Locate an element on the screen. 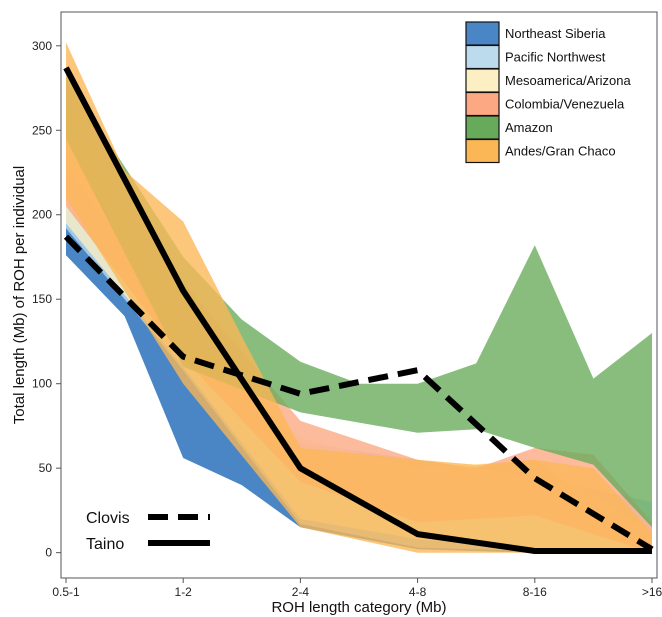  legend-label-amazon: Amazon is located at coordinates (529, 127).